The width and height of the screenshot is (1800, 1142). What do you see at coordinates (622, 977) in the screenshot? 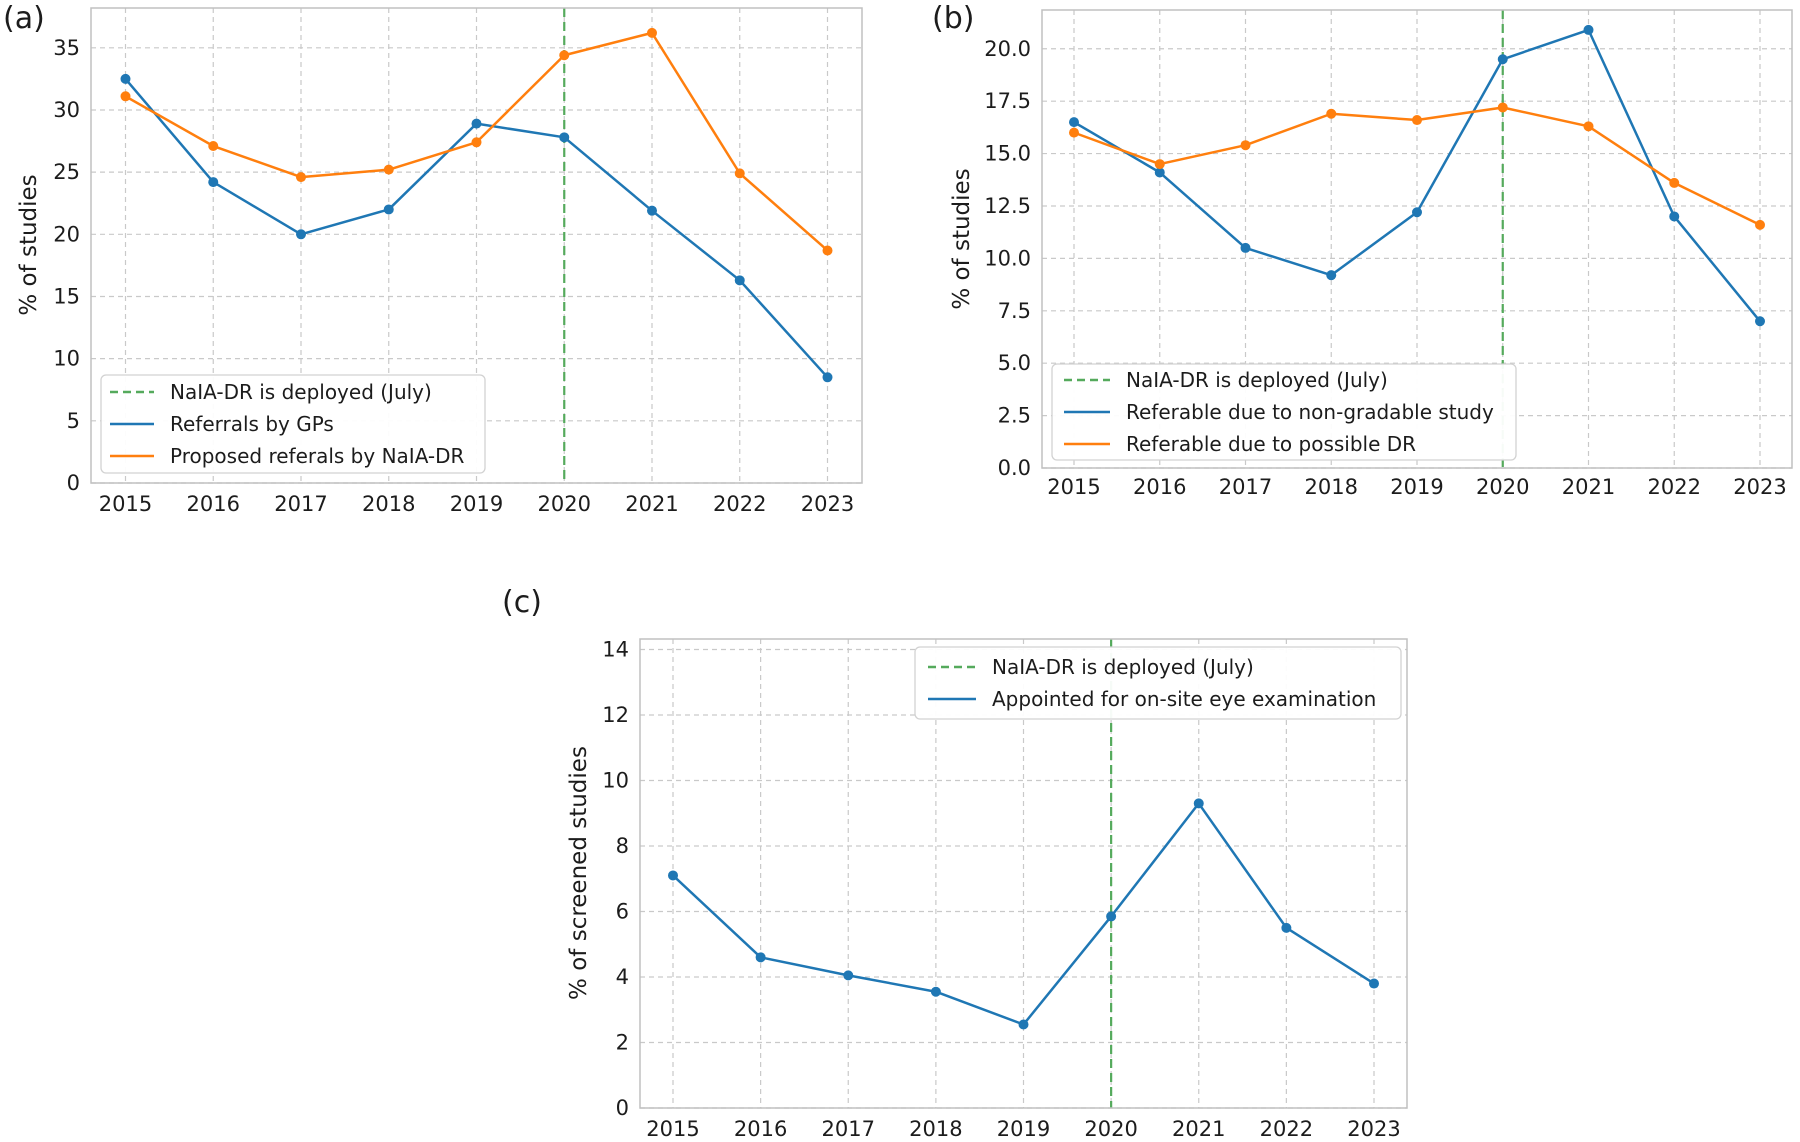
I see `y-tick-label: 4` at bounding box center [622, 977].